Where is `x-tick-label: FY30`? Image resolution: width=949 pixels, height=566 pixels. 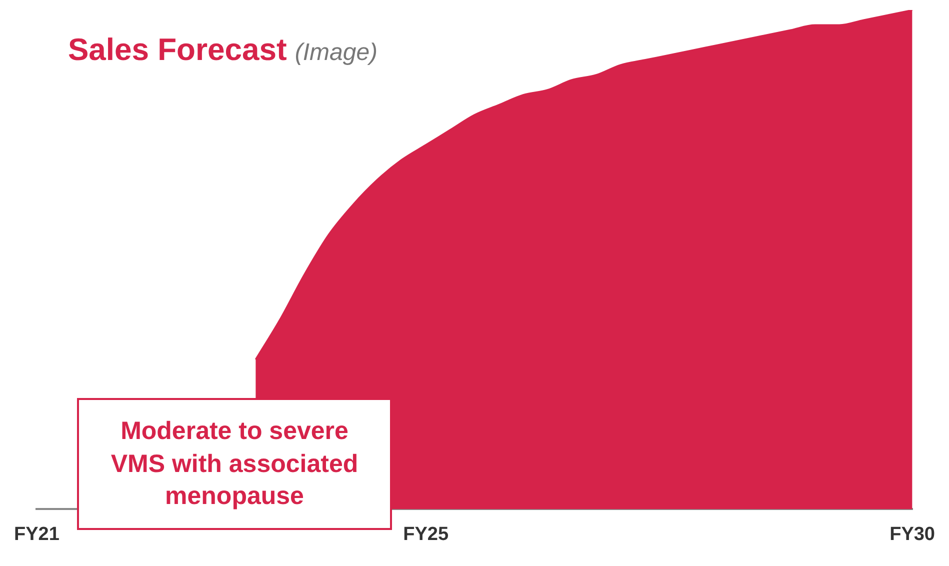
x-tick-label: FY30 is located at coordinates (913, 534).